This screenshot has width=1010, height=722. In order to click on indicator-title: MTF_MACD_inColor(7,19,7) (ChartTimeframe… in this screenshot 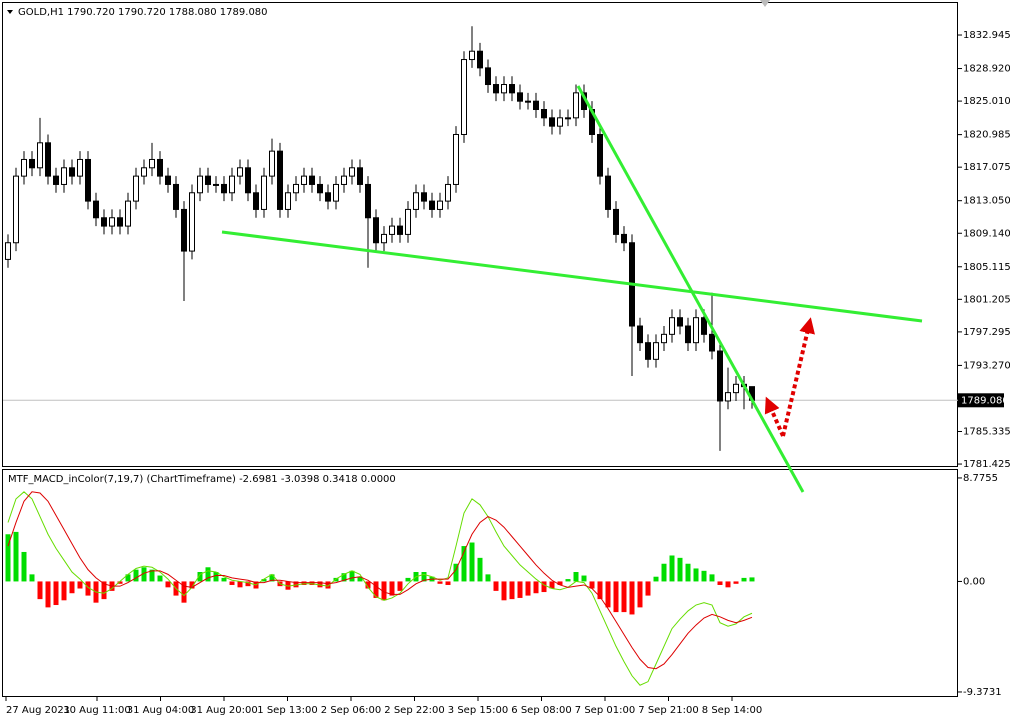, I will do `click(202, 479)`.